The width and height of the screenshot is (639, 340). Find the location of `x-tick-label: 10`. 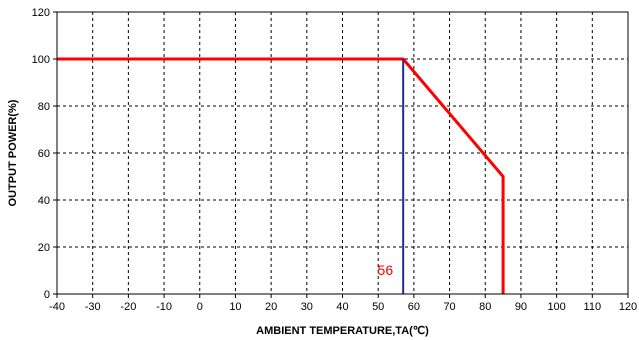

x-tick-label: 10 is located at coordinates (235, 307).